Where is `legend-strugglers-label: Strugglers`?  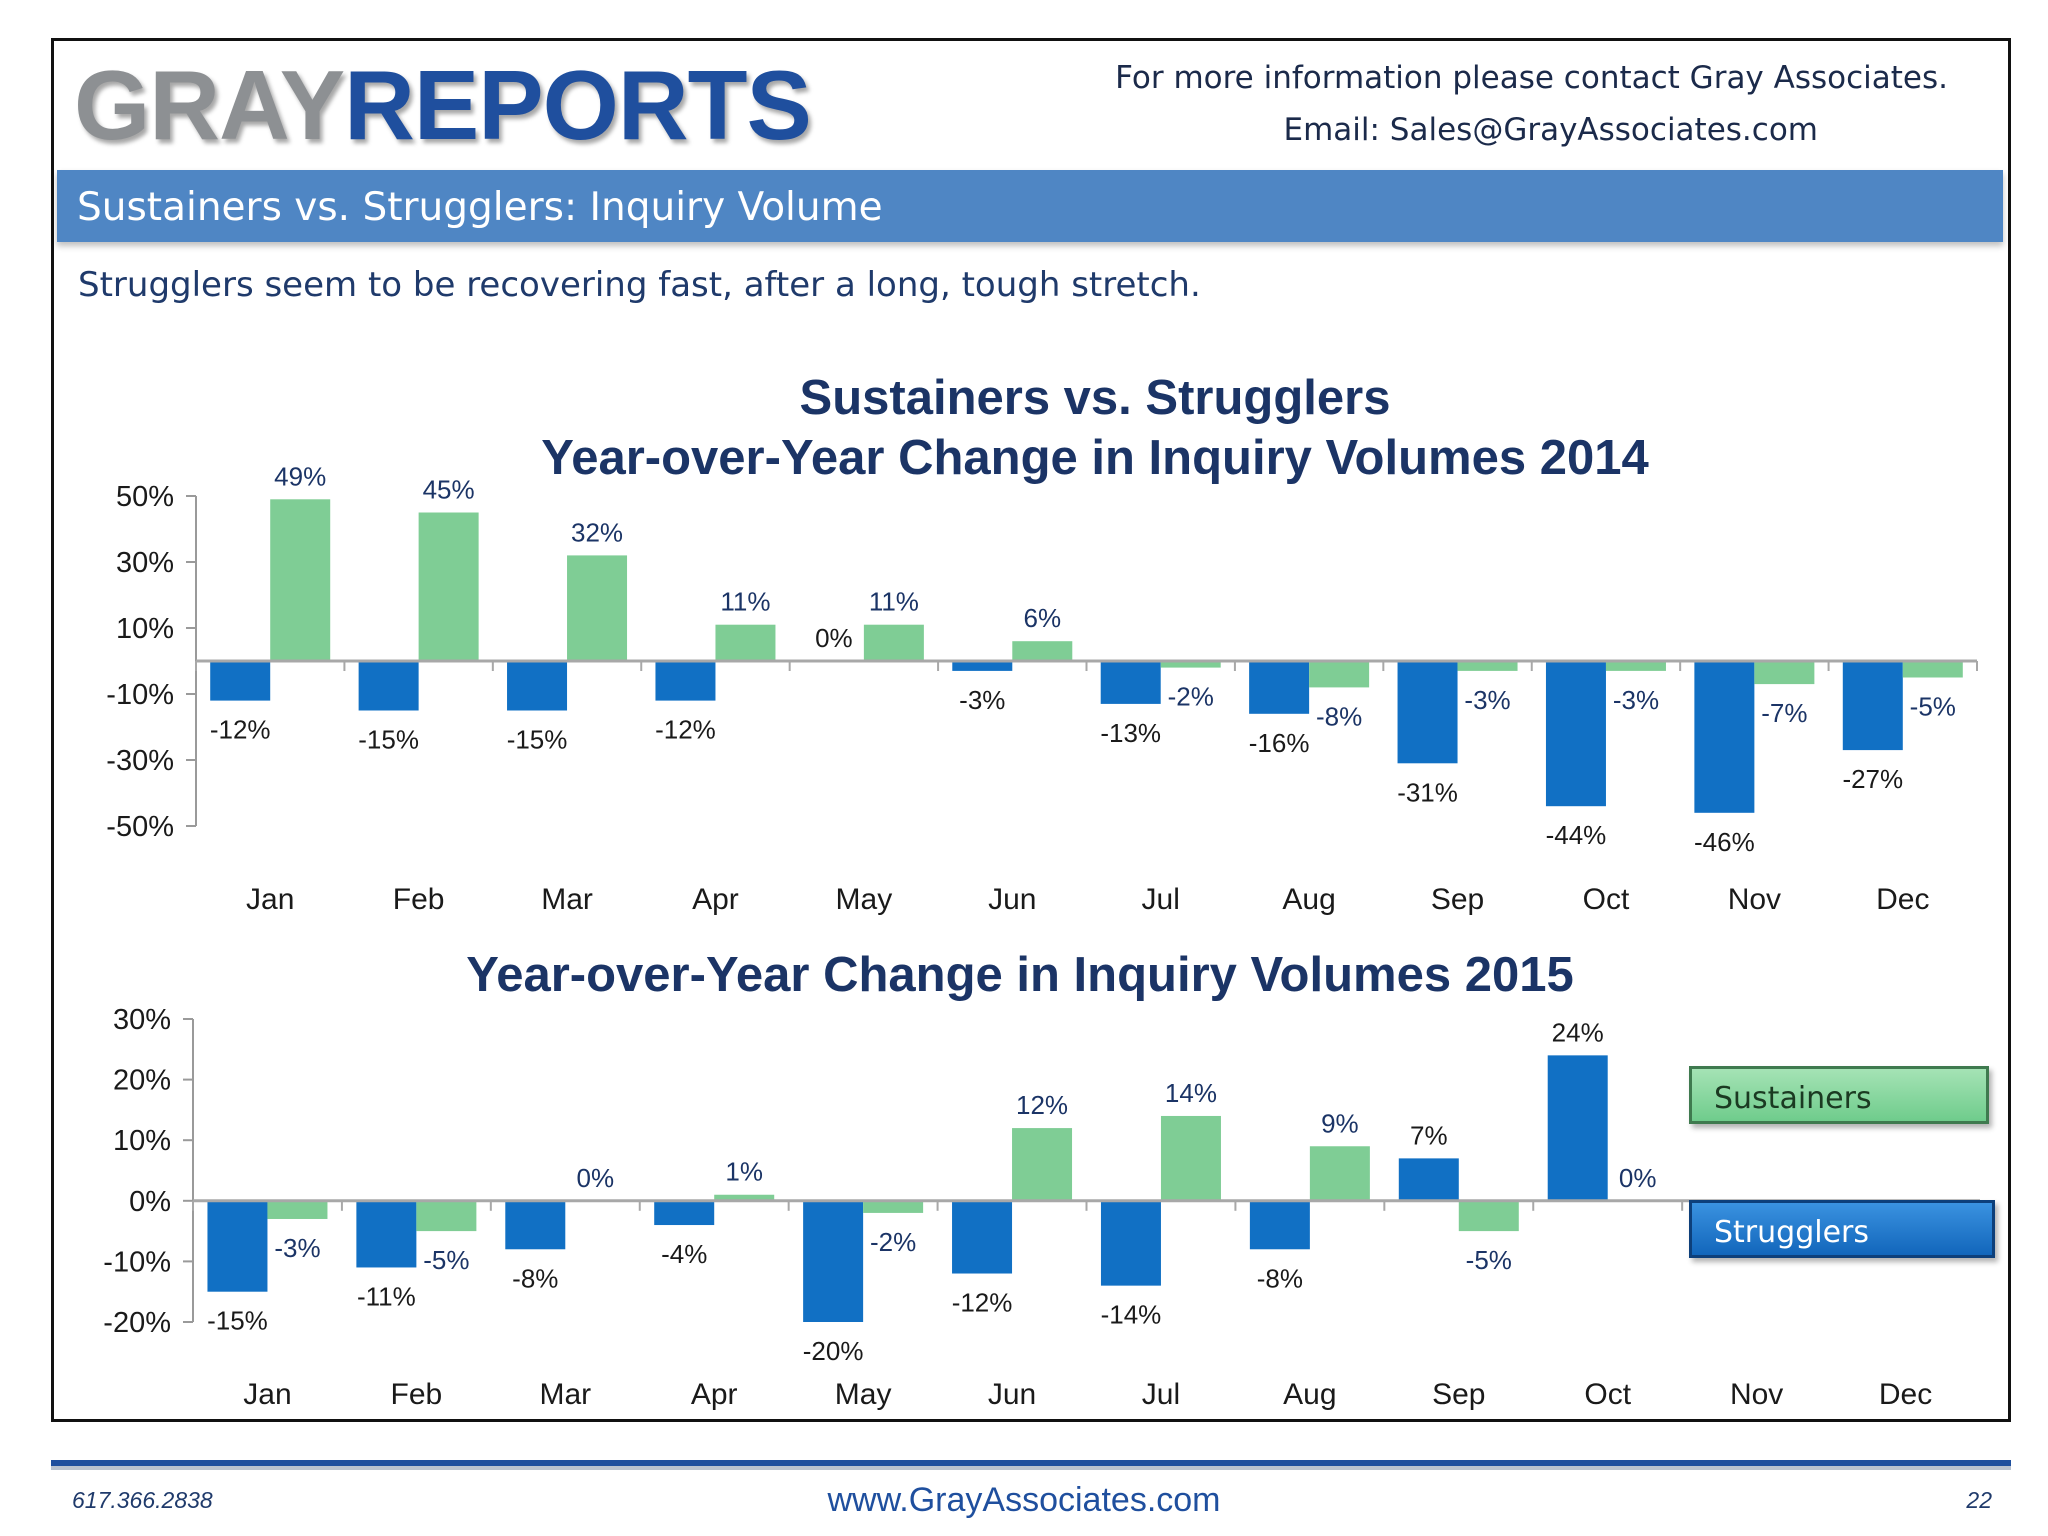 legend-strugglers-label: Strugglers is located at coordinates (1791, 1232).